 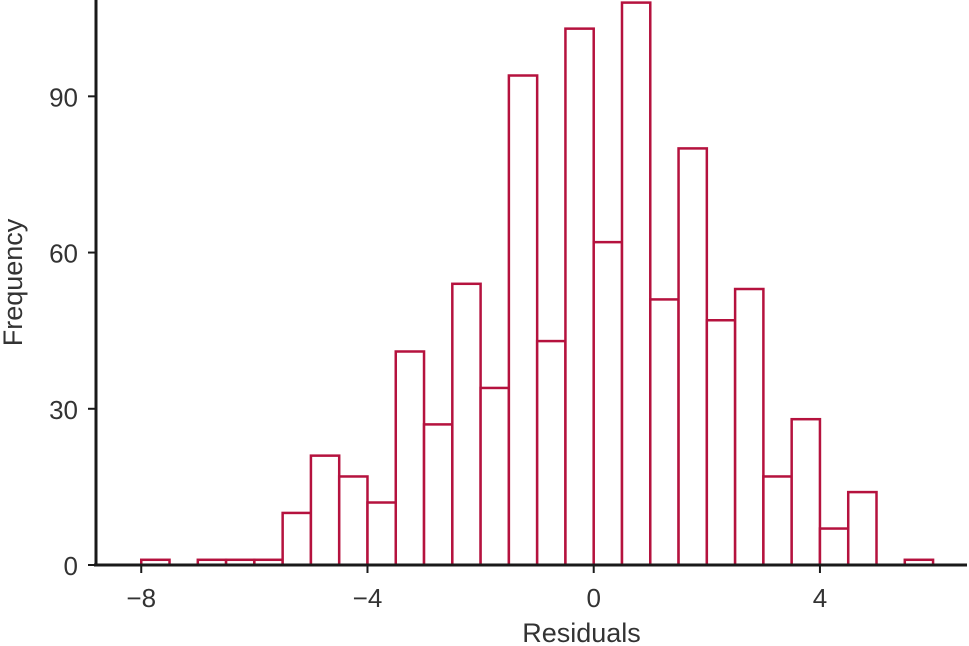 What do you see at coordinates (63, 97) in the screenshot?
I see `y-tick-label: 90` at bounding box center [63, 97].